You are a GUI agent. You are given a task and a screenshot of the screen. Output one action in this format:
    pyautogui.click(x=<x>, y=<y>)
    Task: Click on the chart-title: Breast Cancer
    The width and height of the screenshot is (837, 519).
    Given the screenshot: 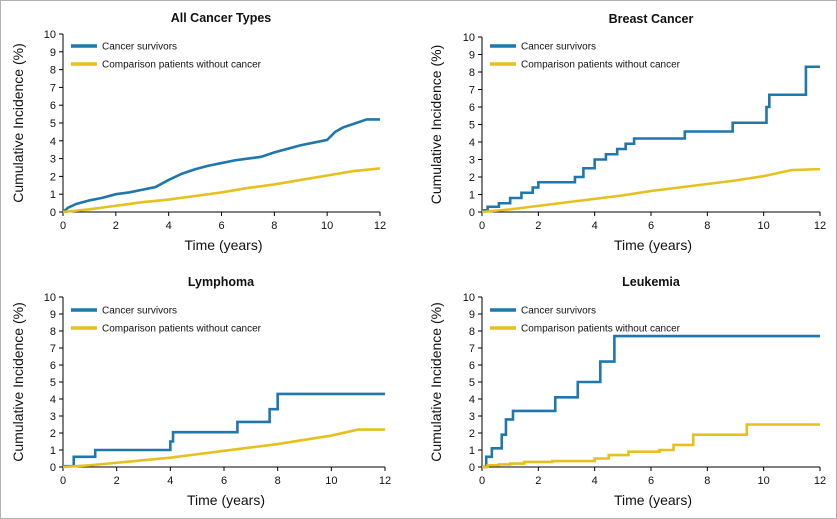 What is the action you would take?
    pyautogui.click(x=651, y=19)
    